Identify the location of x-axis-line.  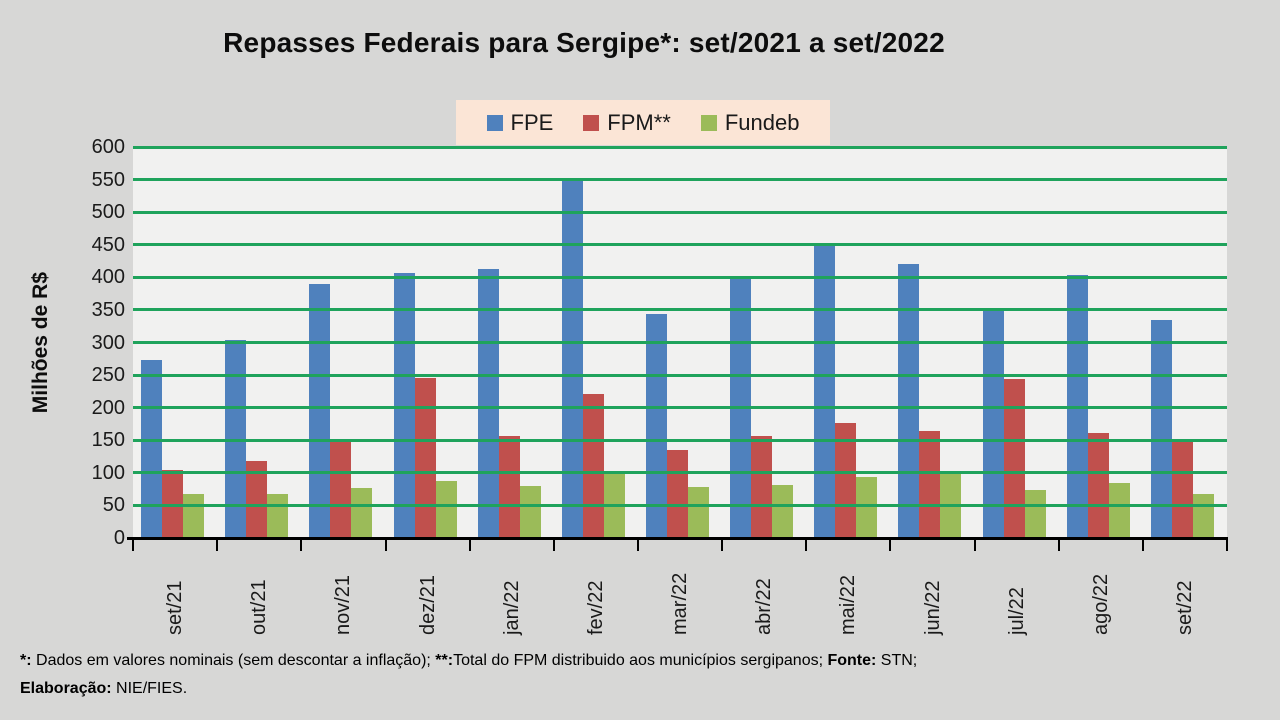
(677, 538).